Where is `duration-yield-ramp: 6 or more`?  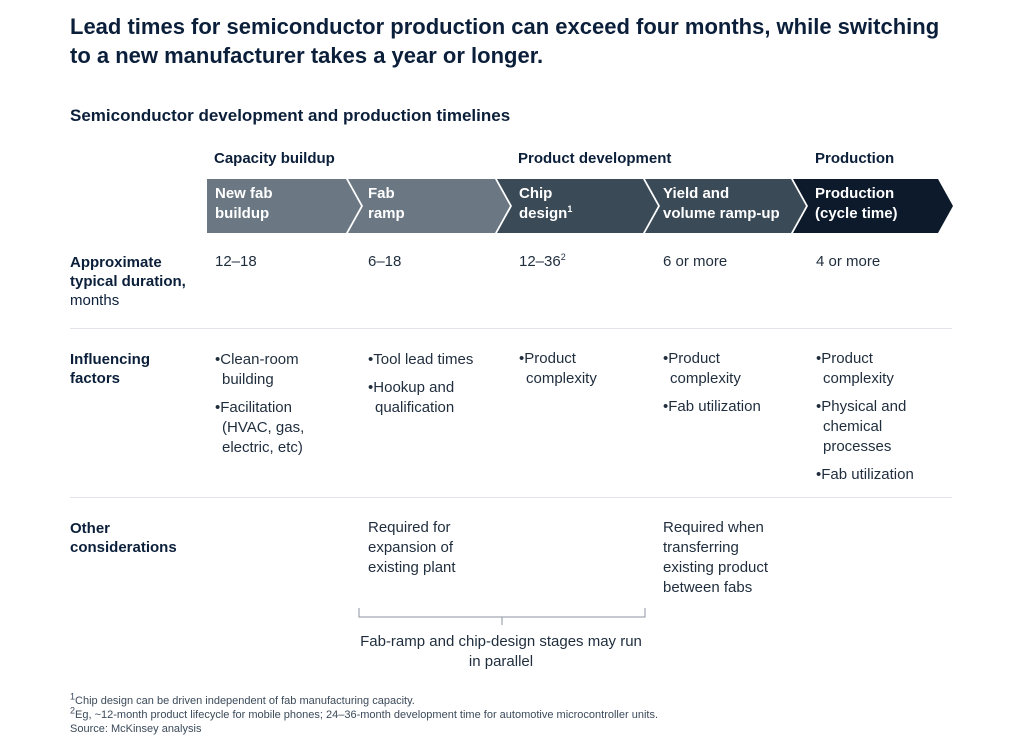
duration-yield-ramp: 6 or more is located at coordinates (695, 261).